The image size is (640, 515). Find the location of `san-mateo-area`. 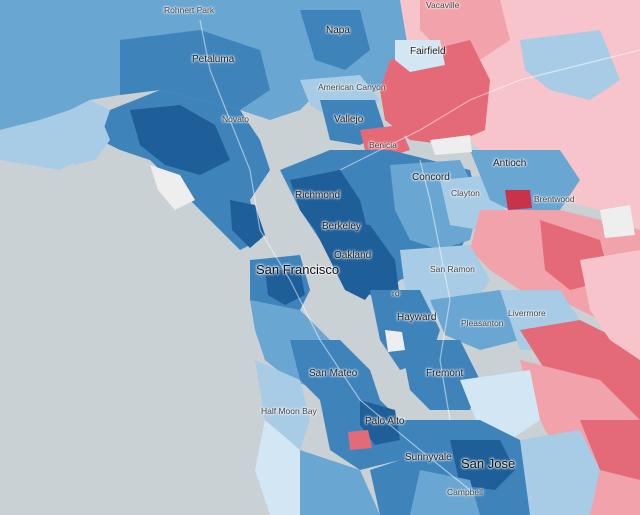

san-mateo-area is located at coordinates (335, 375).